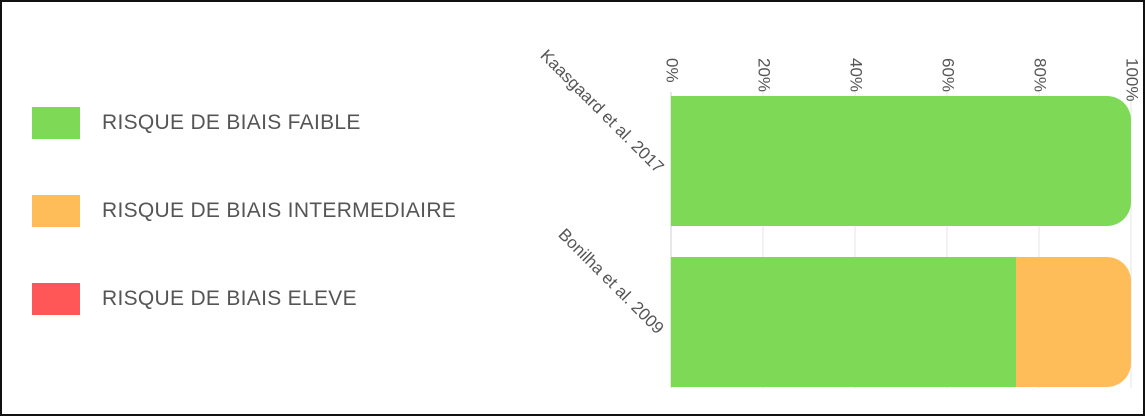 This screenshot has width=1145, height=416. What do you see at coordinates (56, 211) in the screenshot?
I see `legend-swatch-intermediate-risk` at bounding box center [56, 211].